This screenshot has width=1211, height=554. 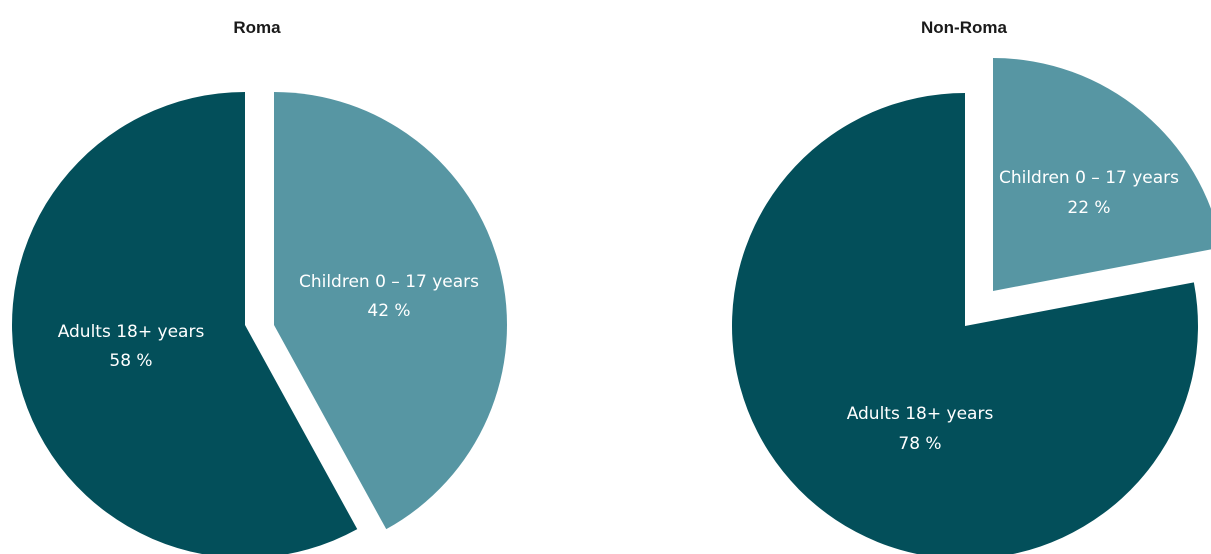 What do you see at coordinates (130, 361) in the screenshot?
I see `slice-value-roma-adults: 58 %` at bounding box center [130, 361].